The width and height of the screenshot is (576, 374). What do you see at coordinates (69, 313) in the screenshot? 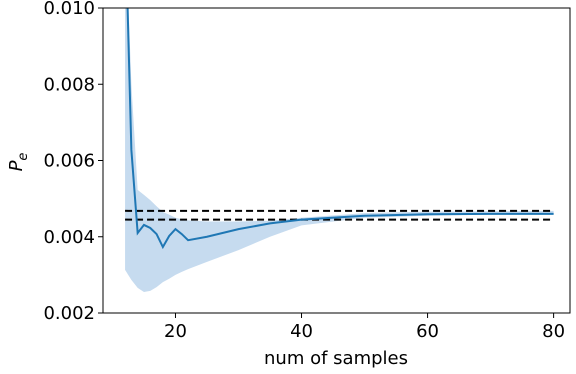
I see `y-tick-label: 0.002` at bounding box center [69, 313].